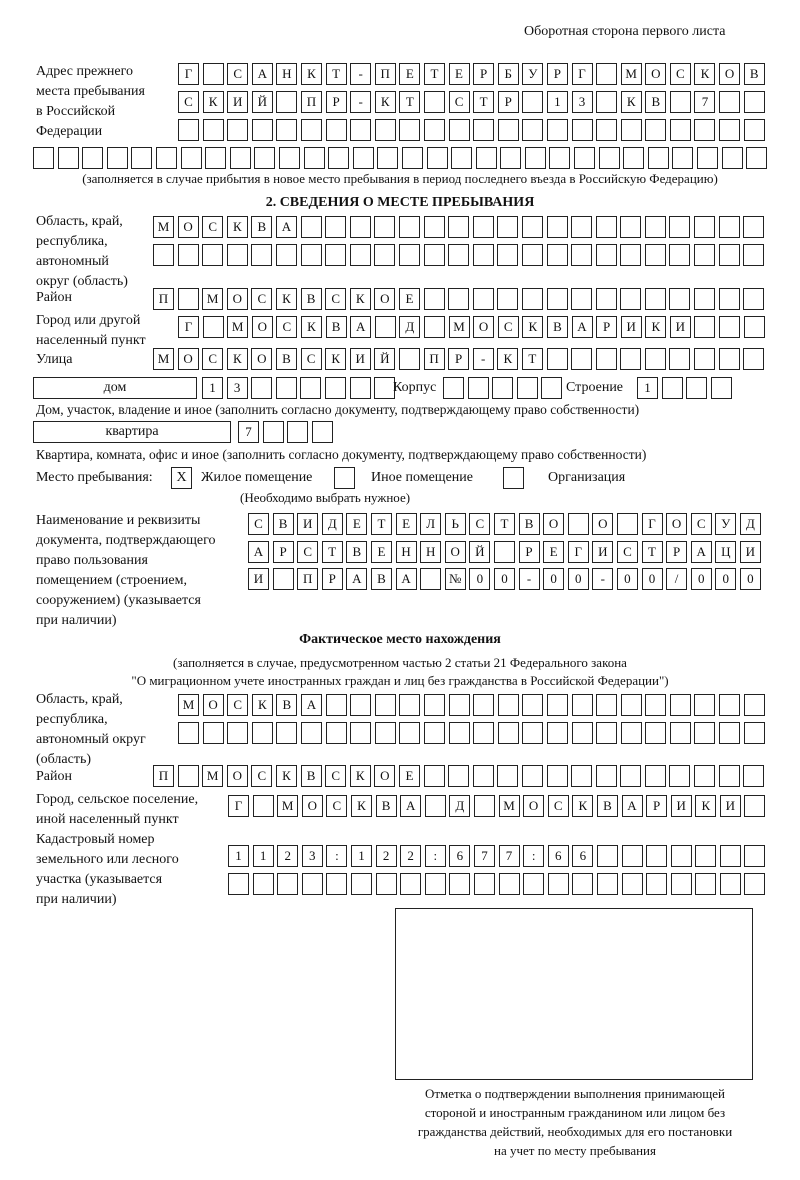 Image resolution: width=800 pixels, height=1180 pixels. I want to click on char-cell: Т, so click(532, 359).